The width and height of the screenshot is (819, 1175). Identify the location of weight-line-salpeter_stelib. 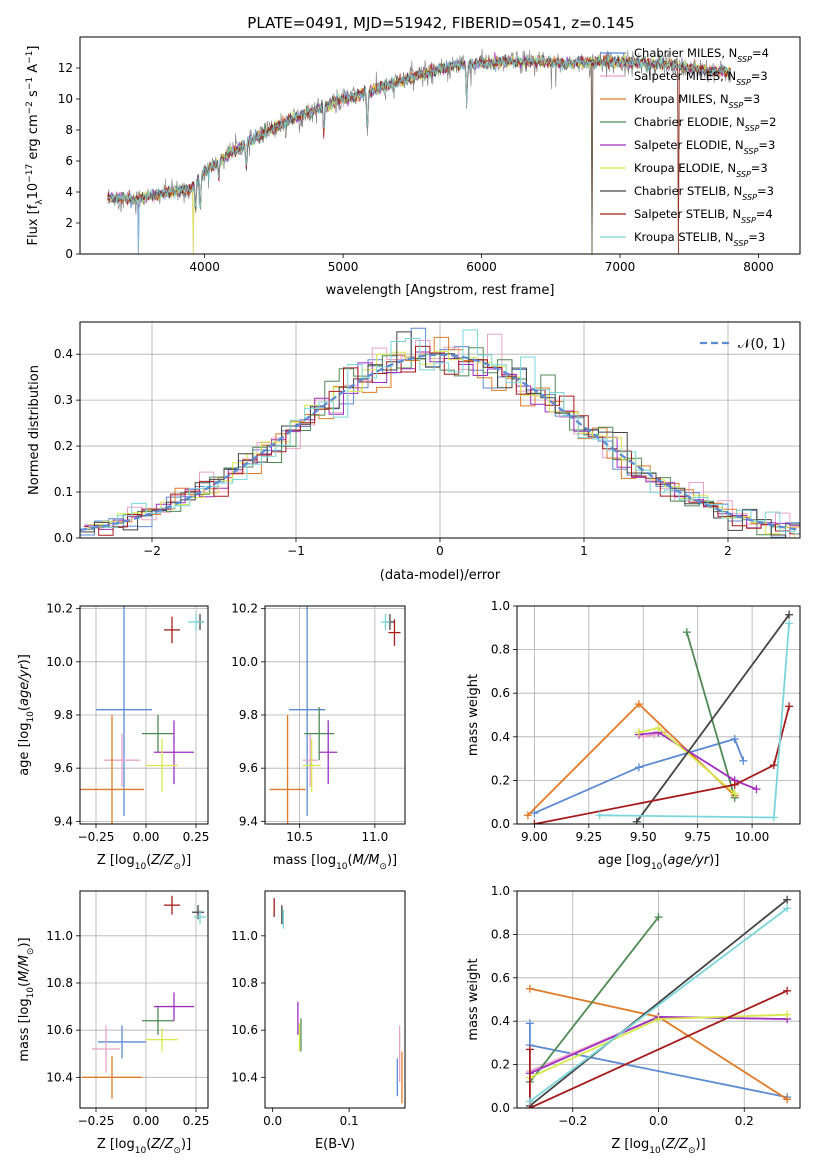
(662, 765).